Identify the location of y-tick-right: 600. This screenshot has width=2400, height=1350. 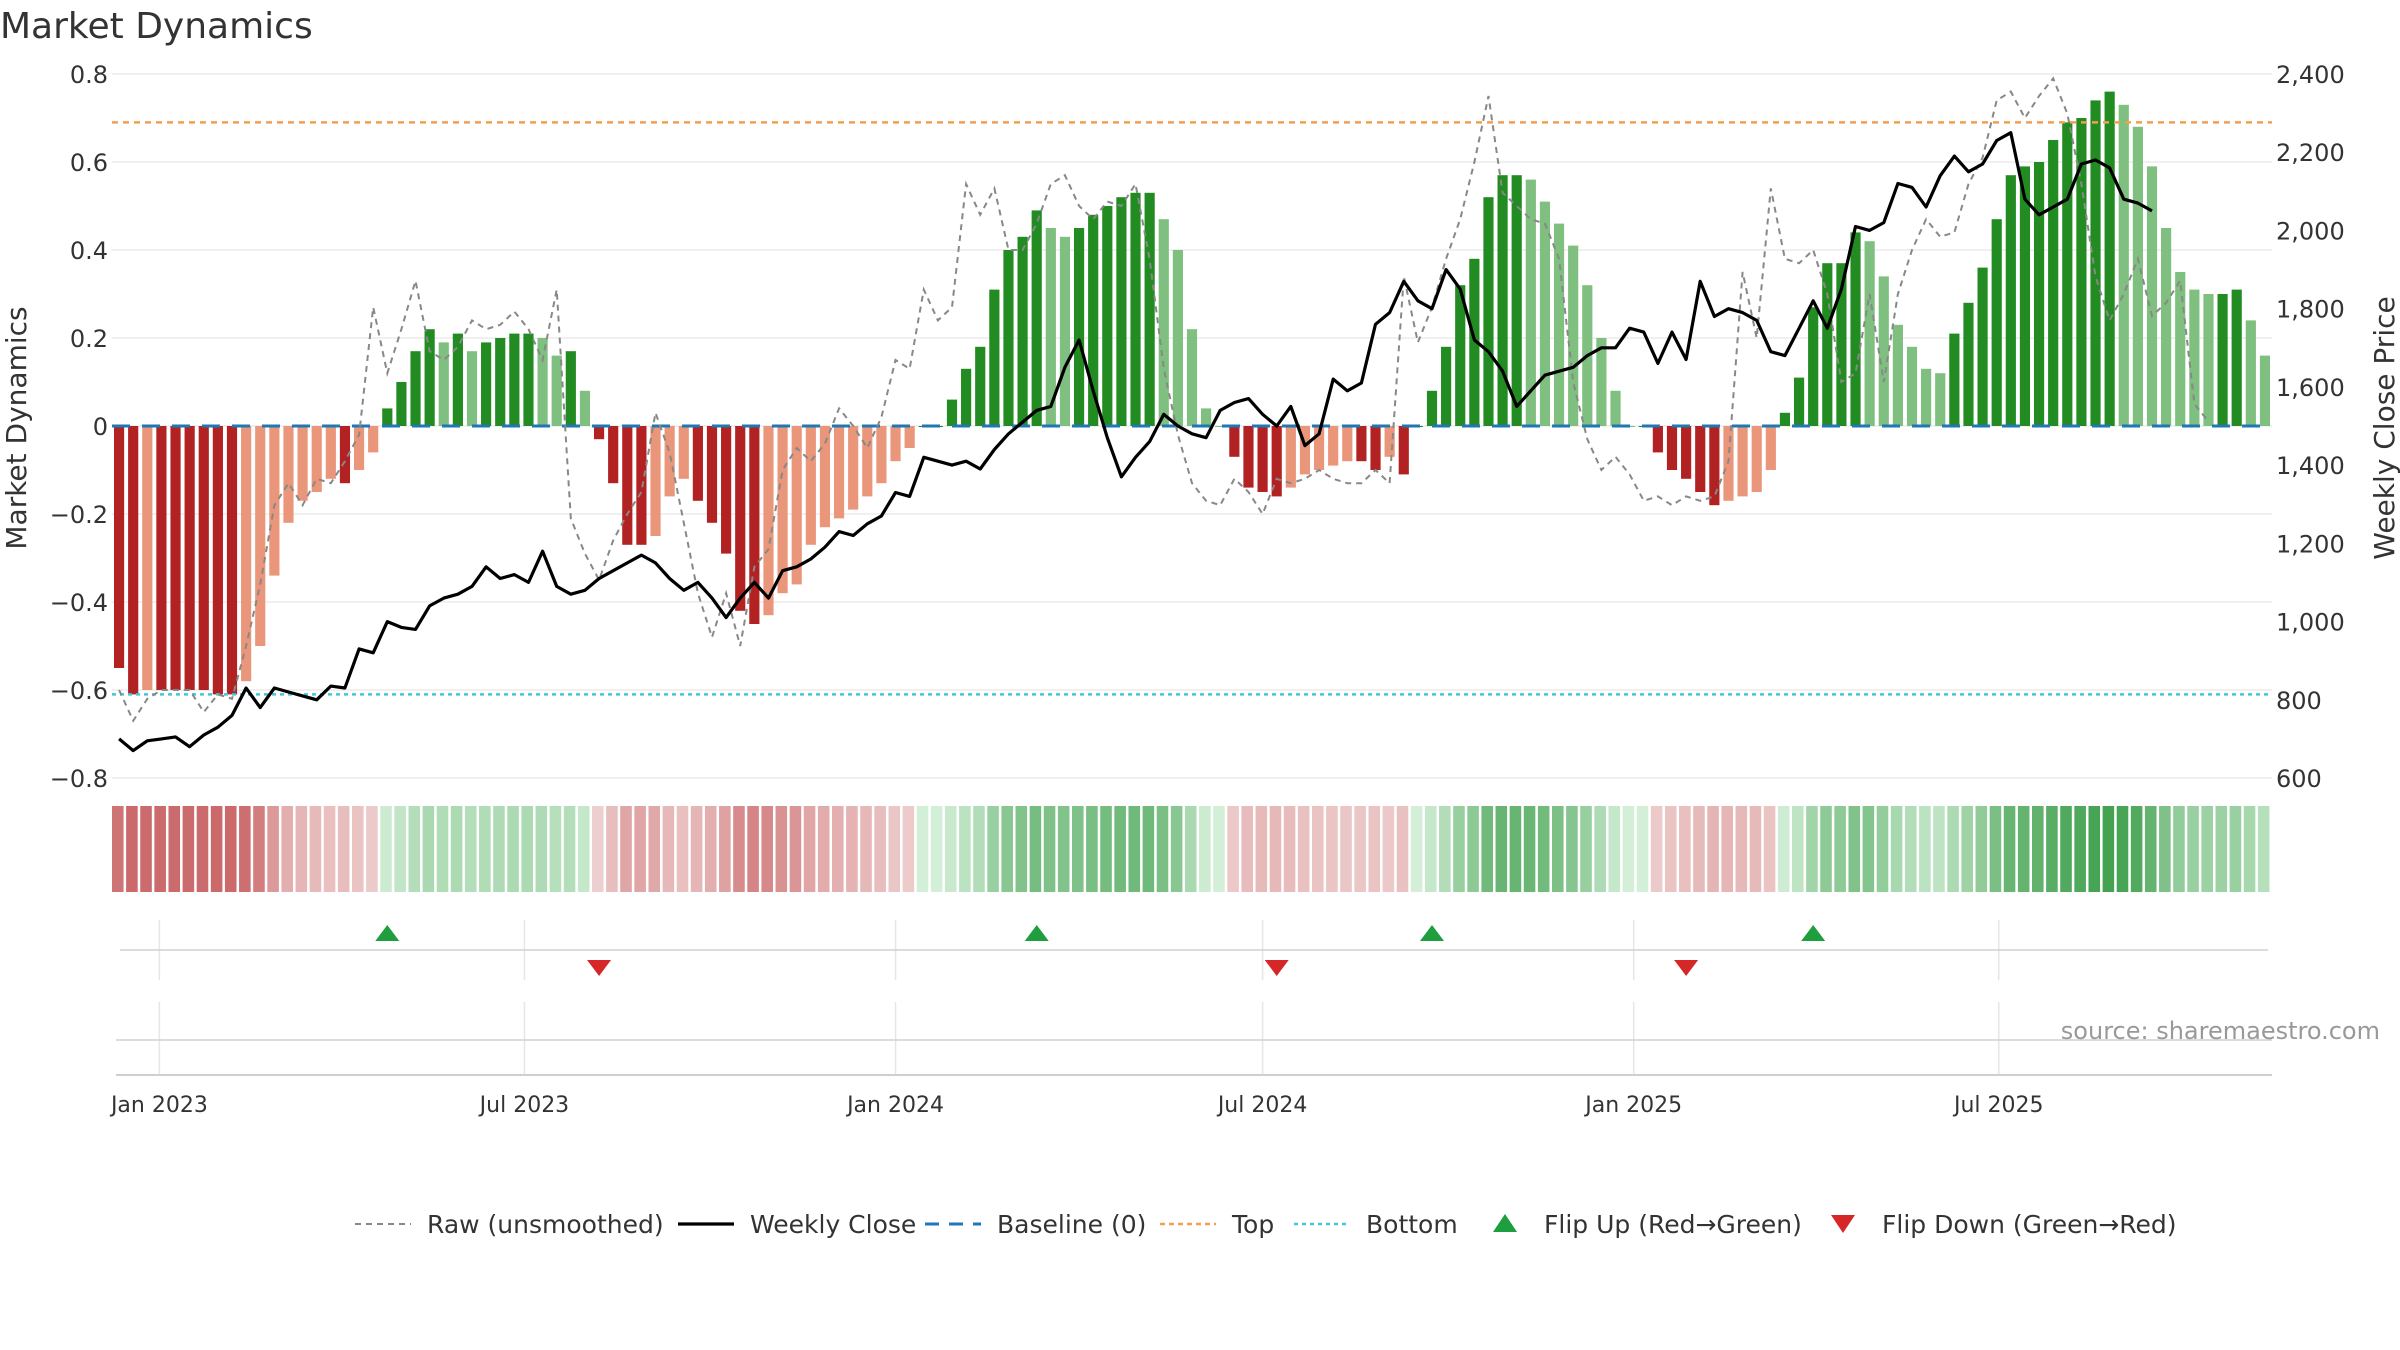
(2299, 779).